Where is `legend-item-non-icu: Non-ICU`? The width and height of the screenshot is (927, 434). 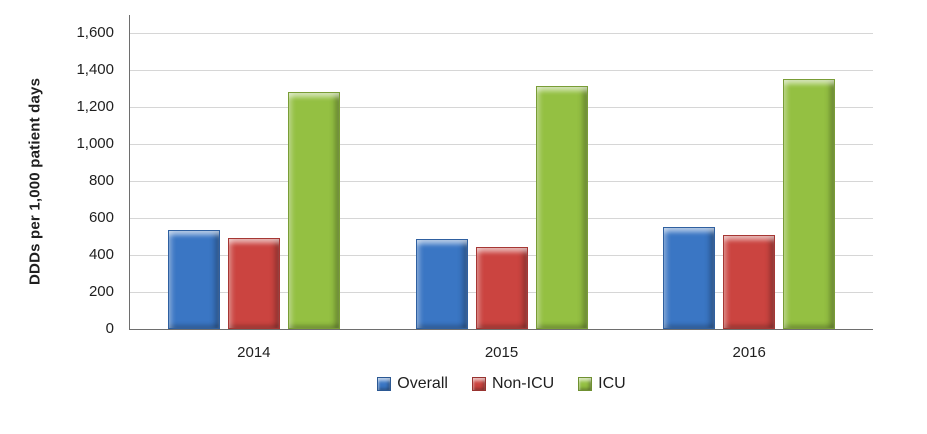 legend-item-non-icu: Non-ICU is located at coordinates (513, 384).